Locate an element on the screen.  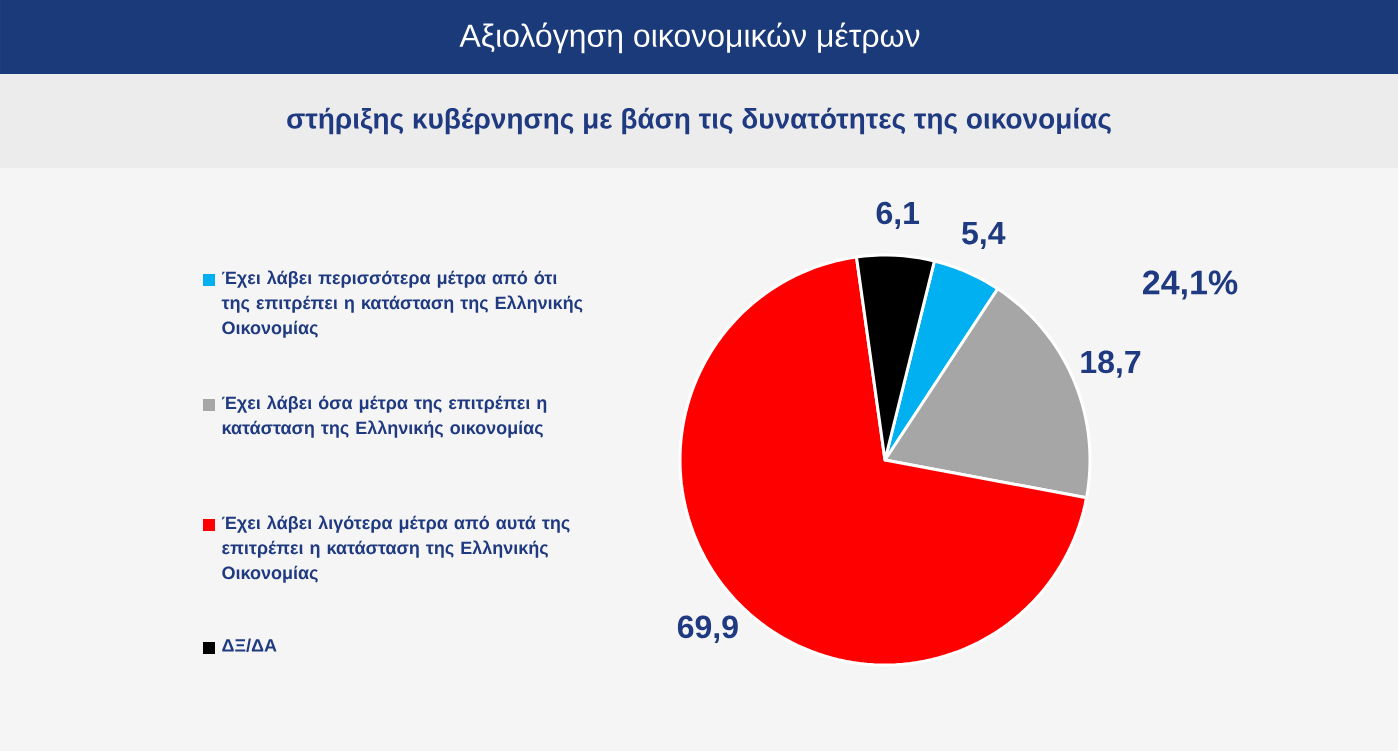
legend-label: Έχει λάβει λιγότερα μέτρα από αυτά της επιτρέπει η κατάσταση της Ελληνικής Οικονομίας is located at coordinates (395, 549).